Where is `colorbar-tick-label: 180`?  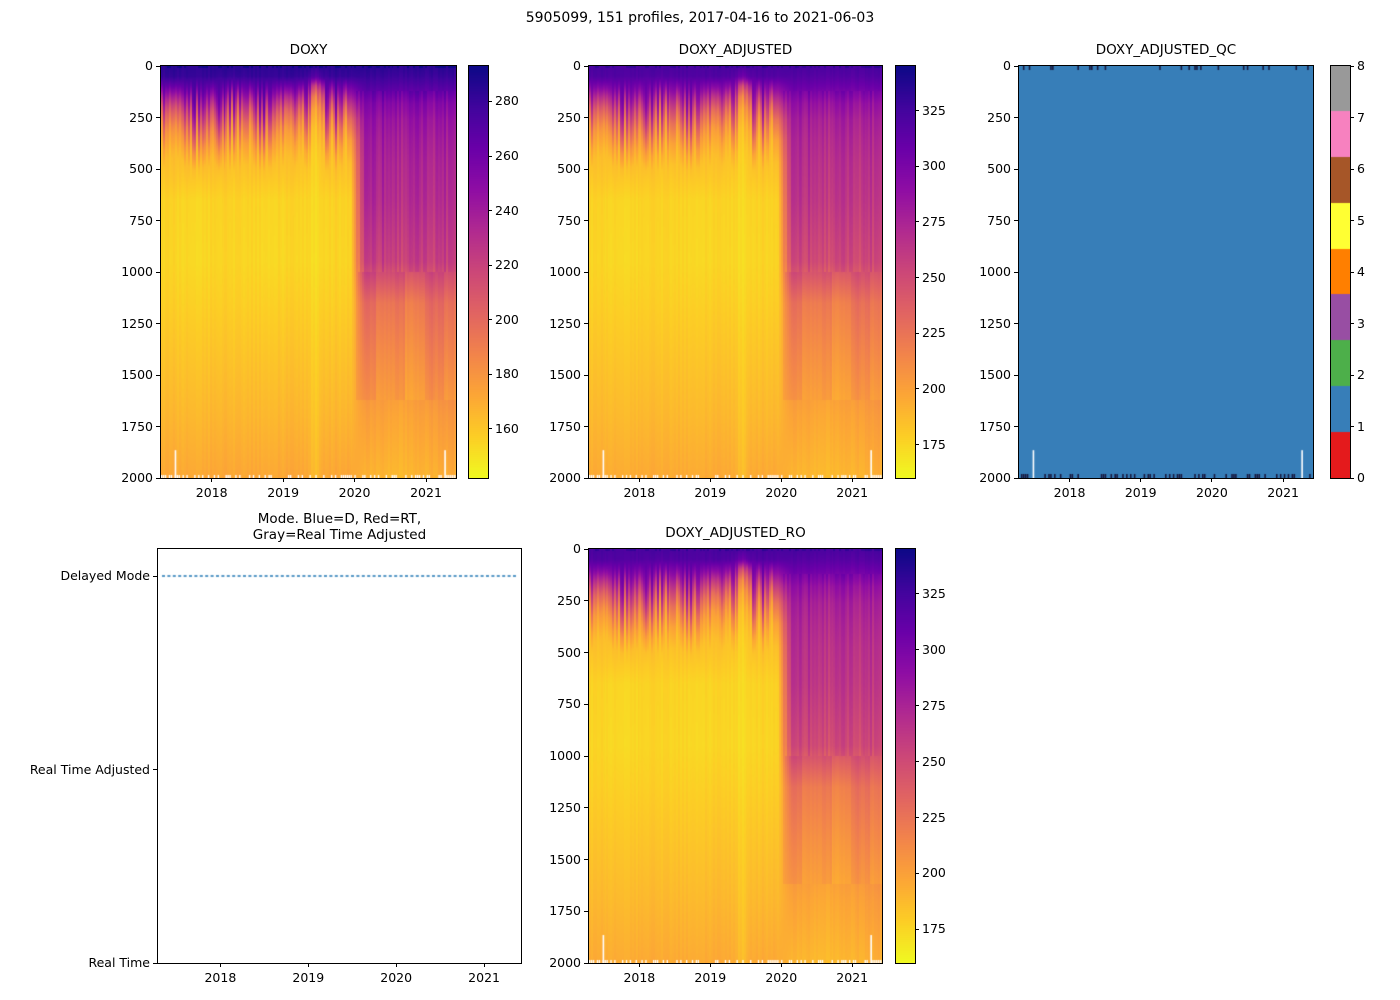
colorbar-tick-label: 180 is located at coordinates (507, 374).